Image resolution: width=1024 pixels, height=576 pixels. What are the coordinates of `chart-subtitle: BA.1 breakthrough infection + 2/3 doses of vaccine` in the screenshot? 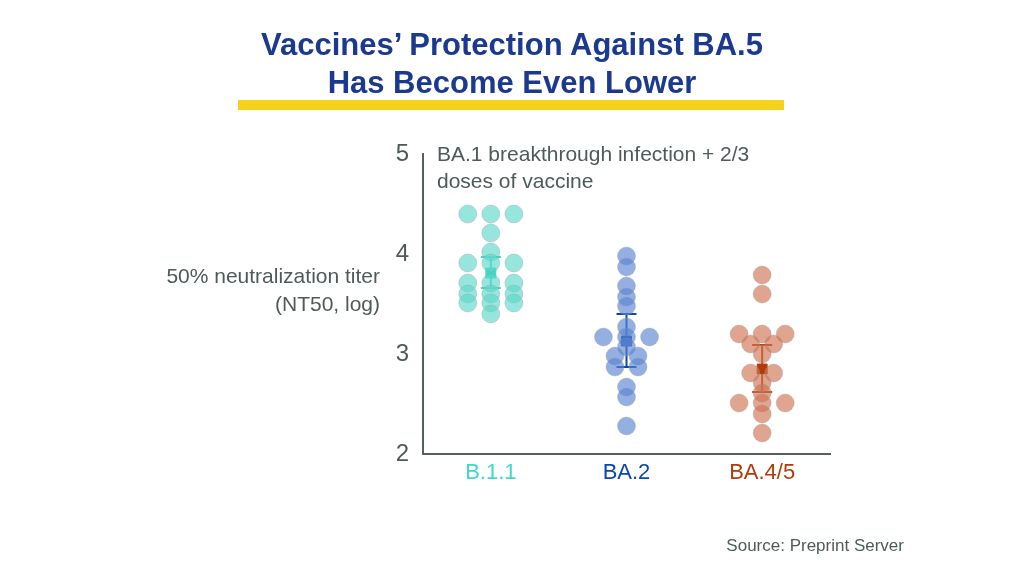 It's located at (594, 167).